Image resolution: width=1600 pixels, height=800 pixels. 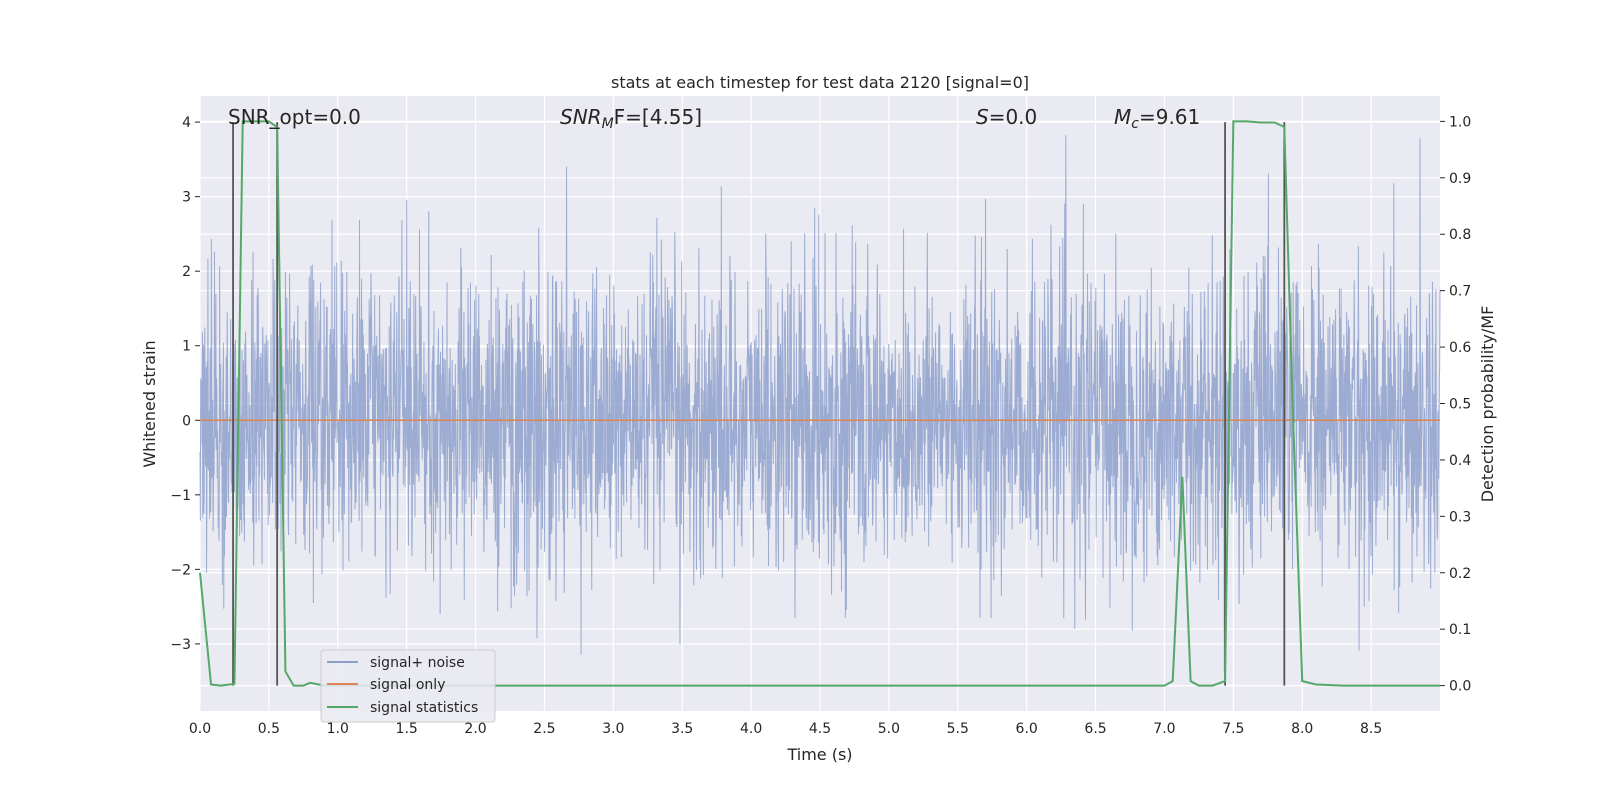 I want to click on y2-tick-label-0: 0.0, so click(x=1460, y=687).